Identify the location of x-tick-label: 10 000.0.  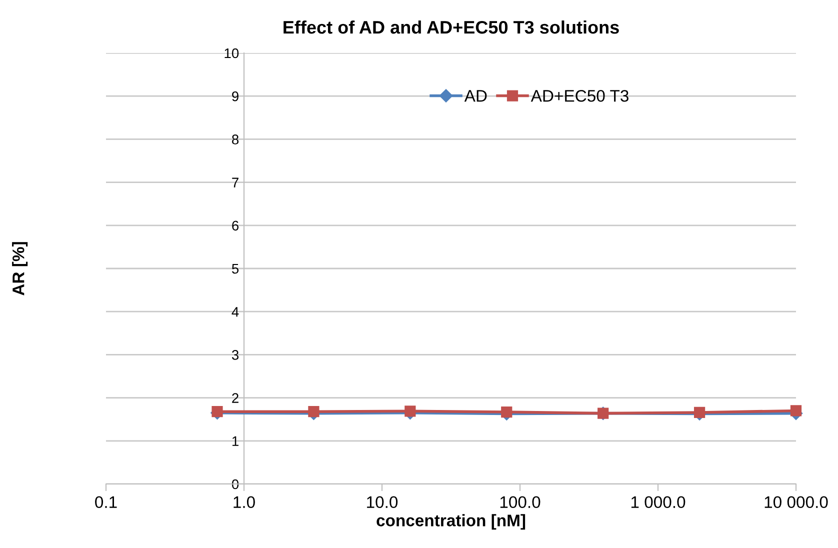
(796, 502).